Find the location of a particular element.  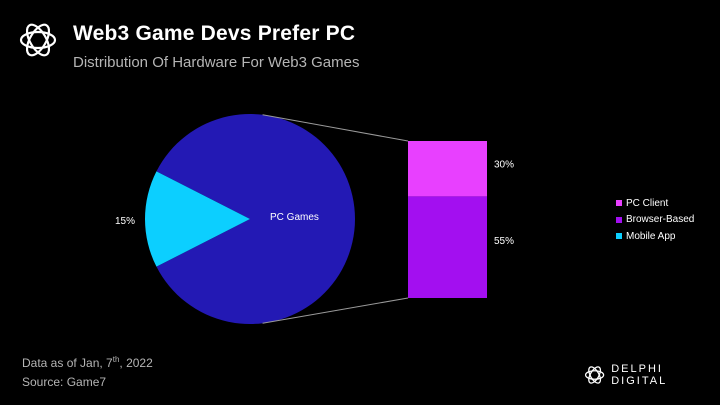

legend-item: Mobile App is located at coordinates (655, 236).